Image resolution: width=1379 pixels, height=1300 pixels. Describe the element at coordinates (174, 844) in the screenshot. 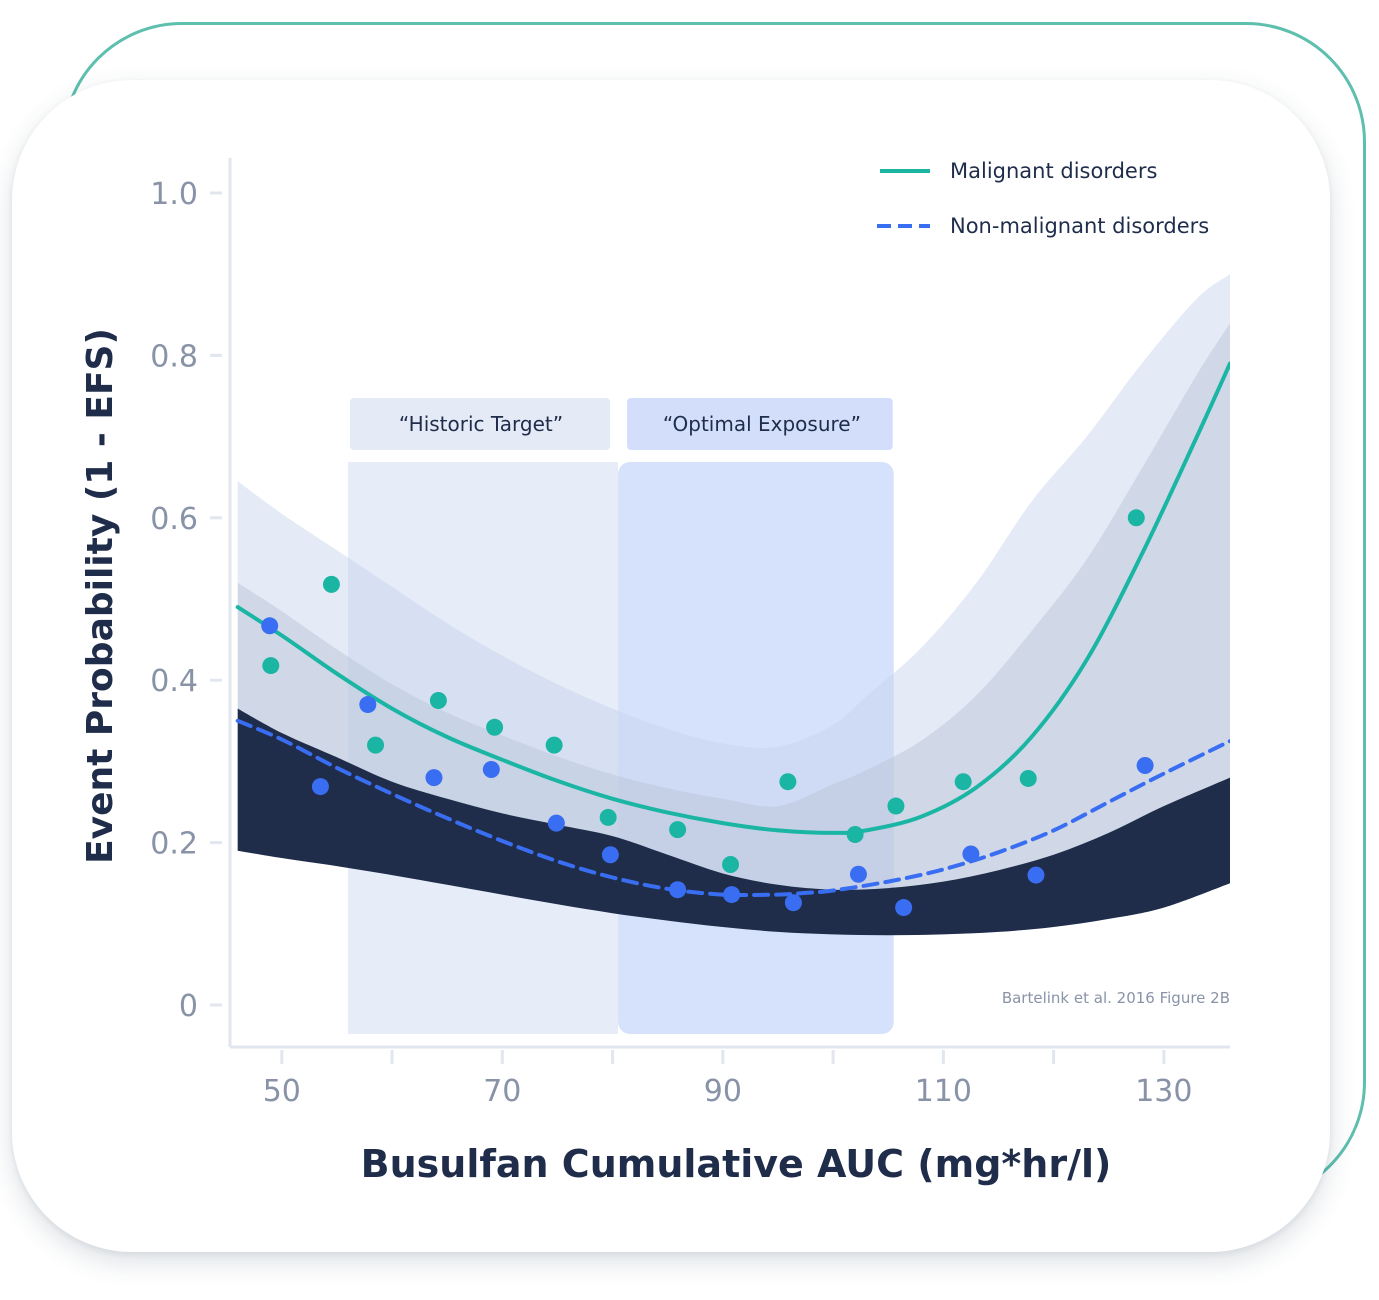

I see `y-tick-label: 0.2` at that location.